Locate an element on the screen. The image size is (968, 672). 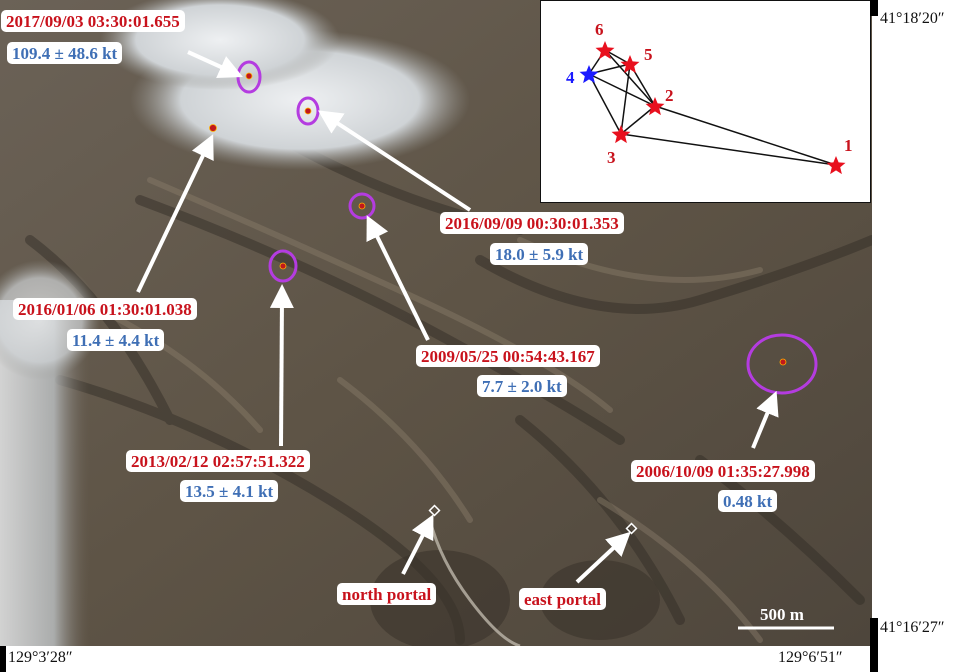
lat-top-label: 41°18′20″ is located at coordinates (912, 18).